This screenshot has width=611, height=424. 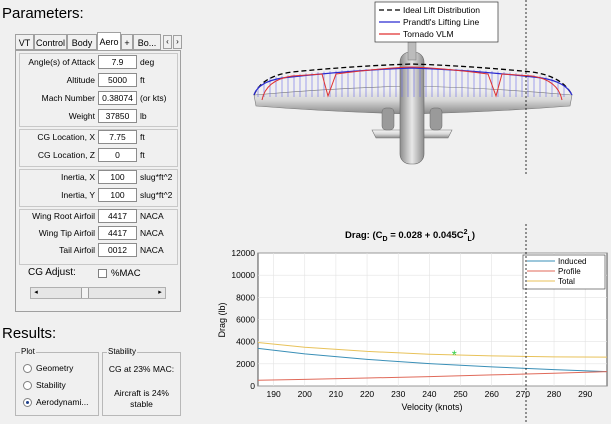 I want to click on prandtl-lift-curve, so click(x=413, y=81).